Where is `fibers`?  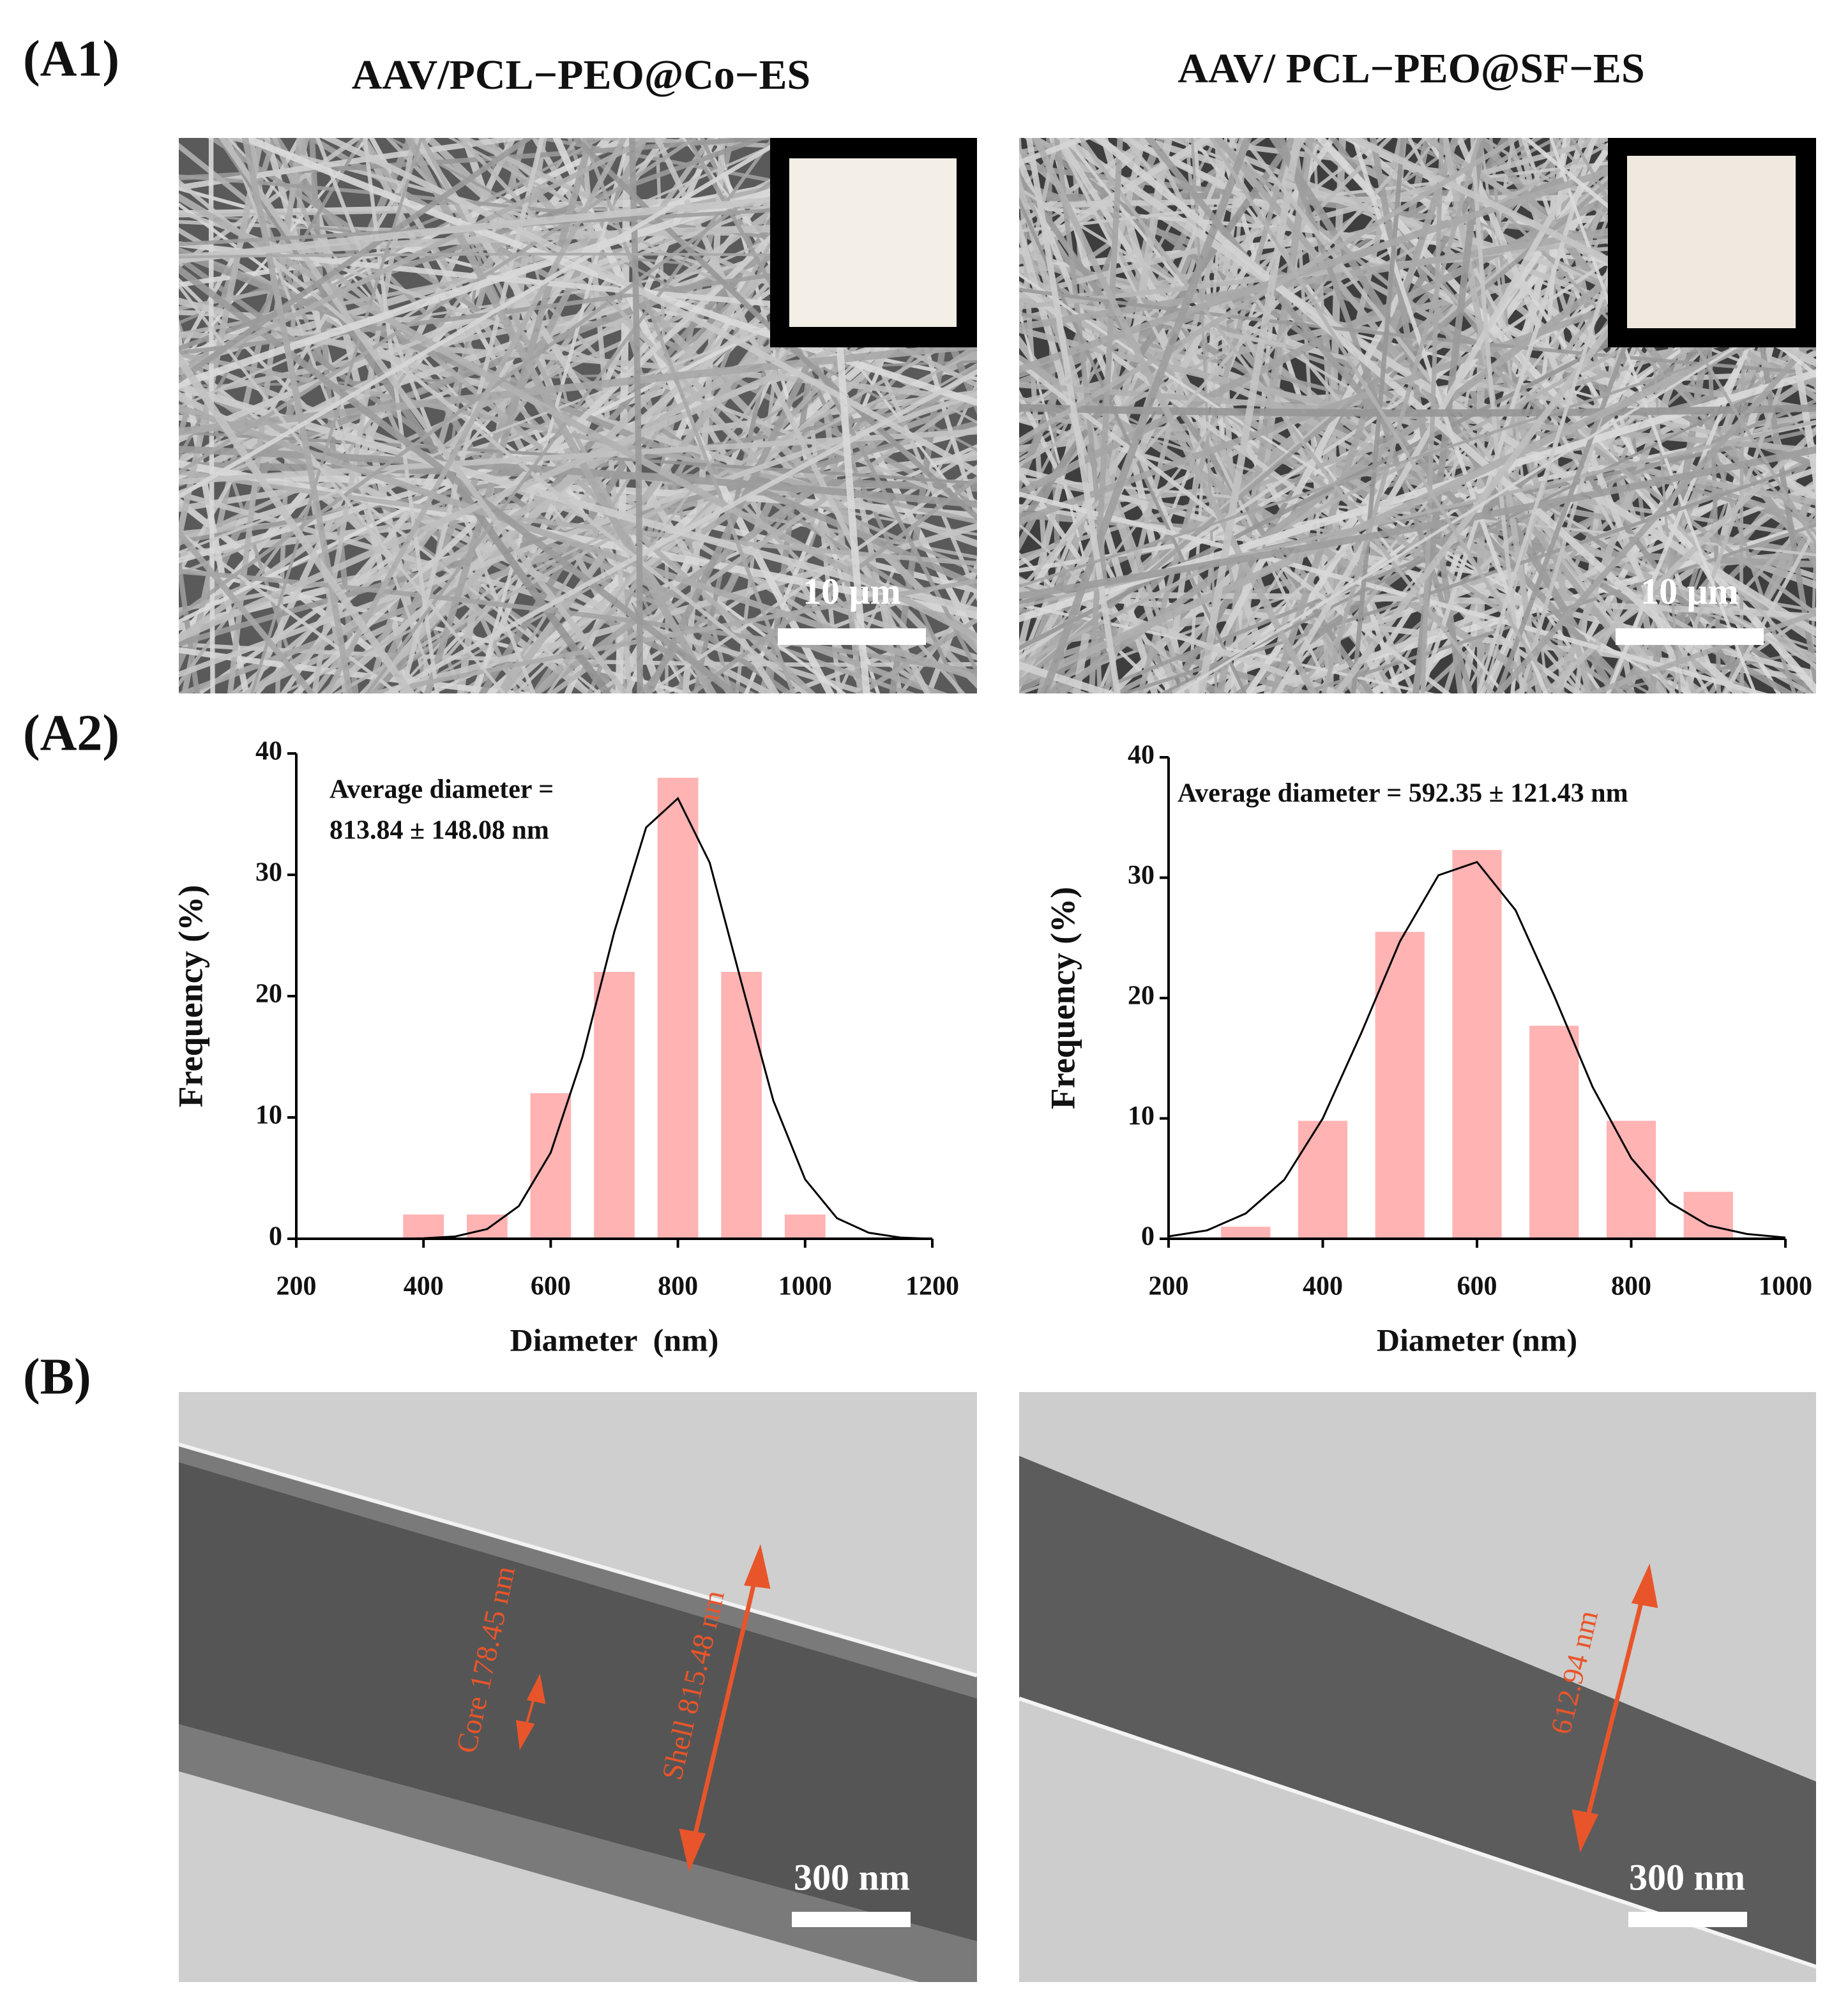
fibers is located at coordinates (1417, 415).